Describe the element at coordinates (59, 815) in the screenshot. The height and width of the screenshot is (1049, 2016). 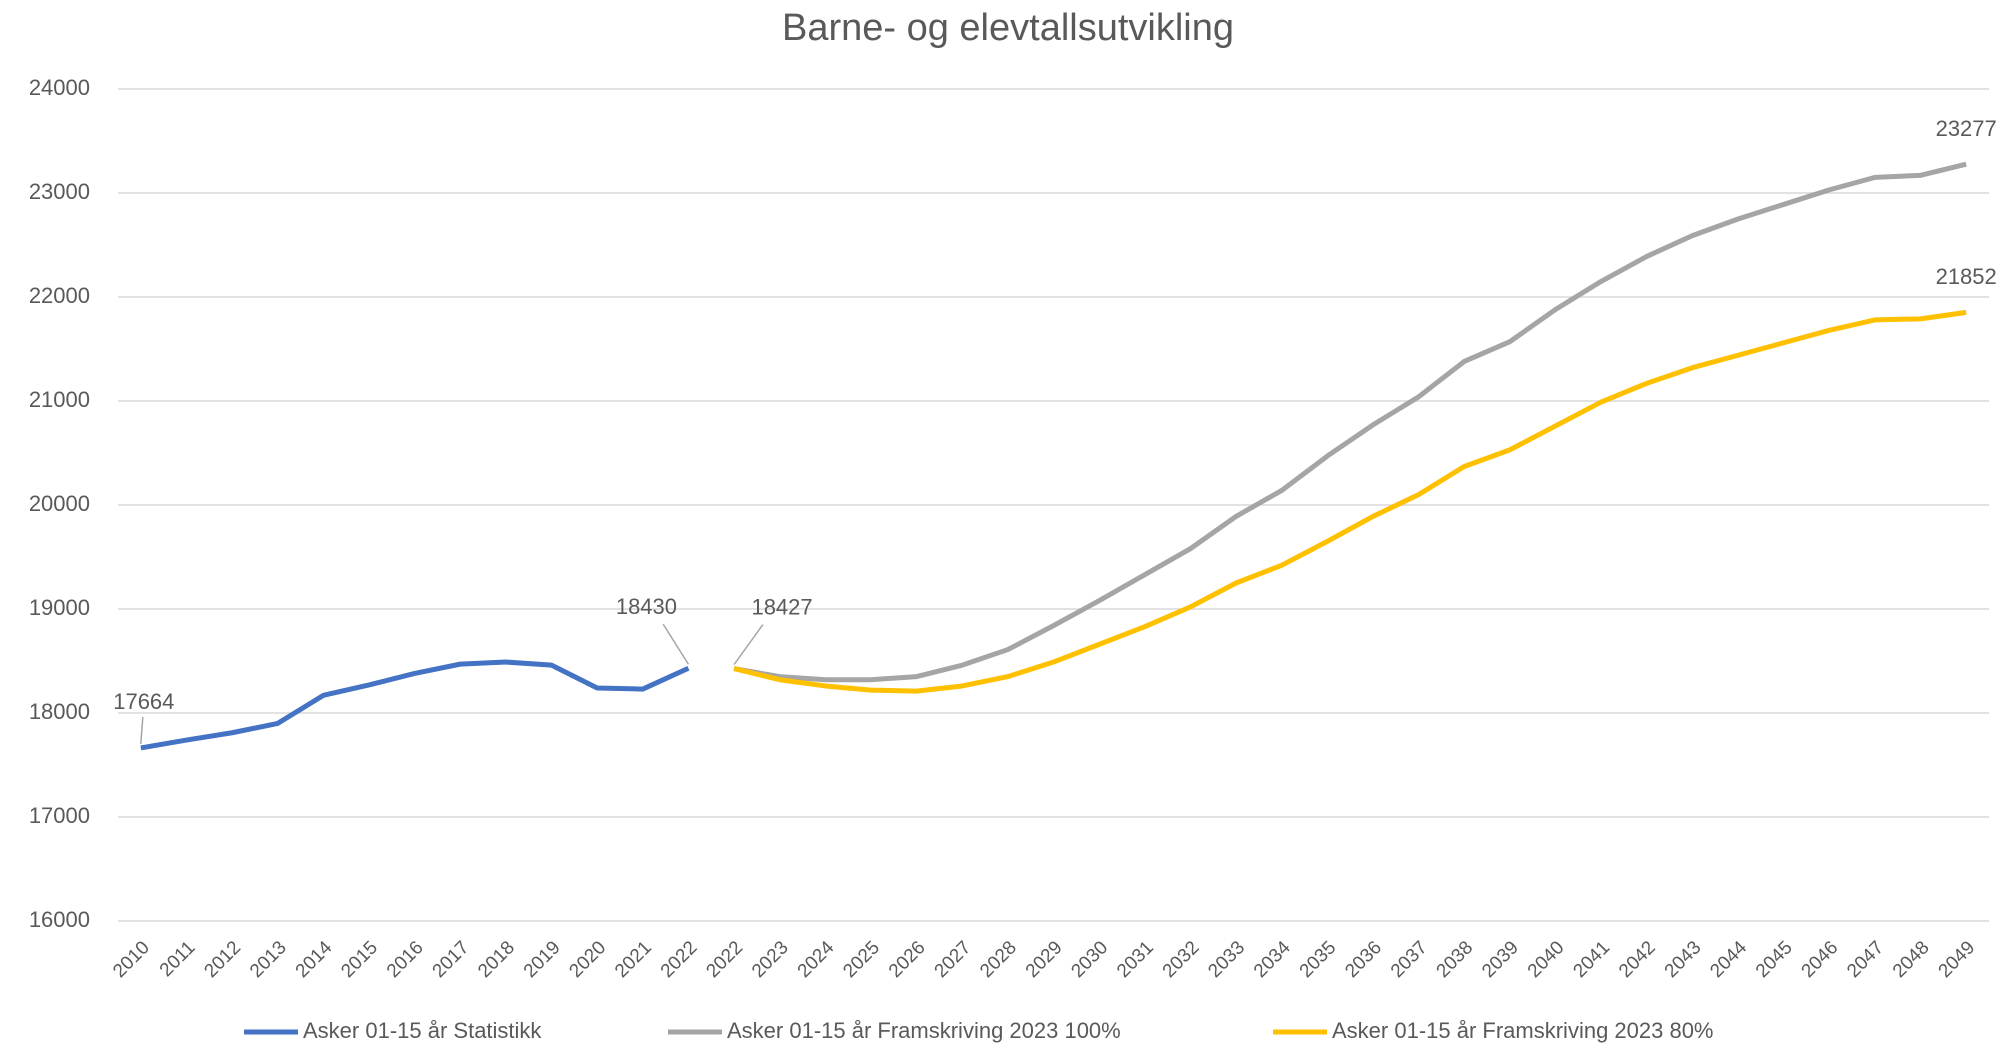
I see `y-tick-label: 17000` at that location.